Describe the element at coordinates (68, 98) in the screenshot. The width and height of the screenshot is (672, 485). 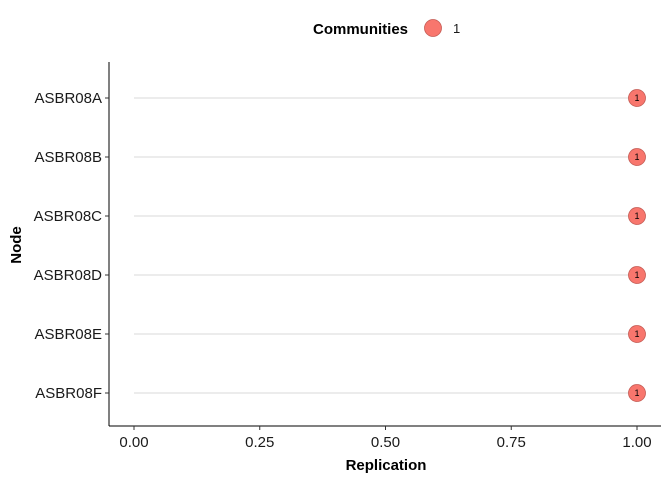
I see `y-tick-label: ASBR08A` at that location.